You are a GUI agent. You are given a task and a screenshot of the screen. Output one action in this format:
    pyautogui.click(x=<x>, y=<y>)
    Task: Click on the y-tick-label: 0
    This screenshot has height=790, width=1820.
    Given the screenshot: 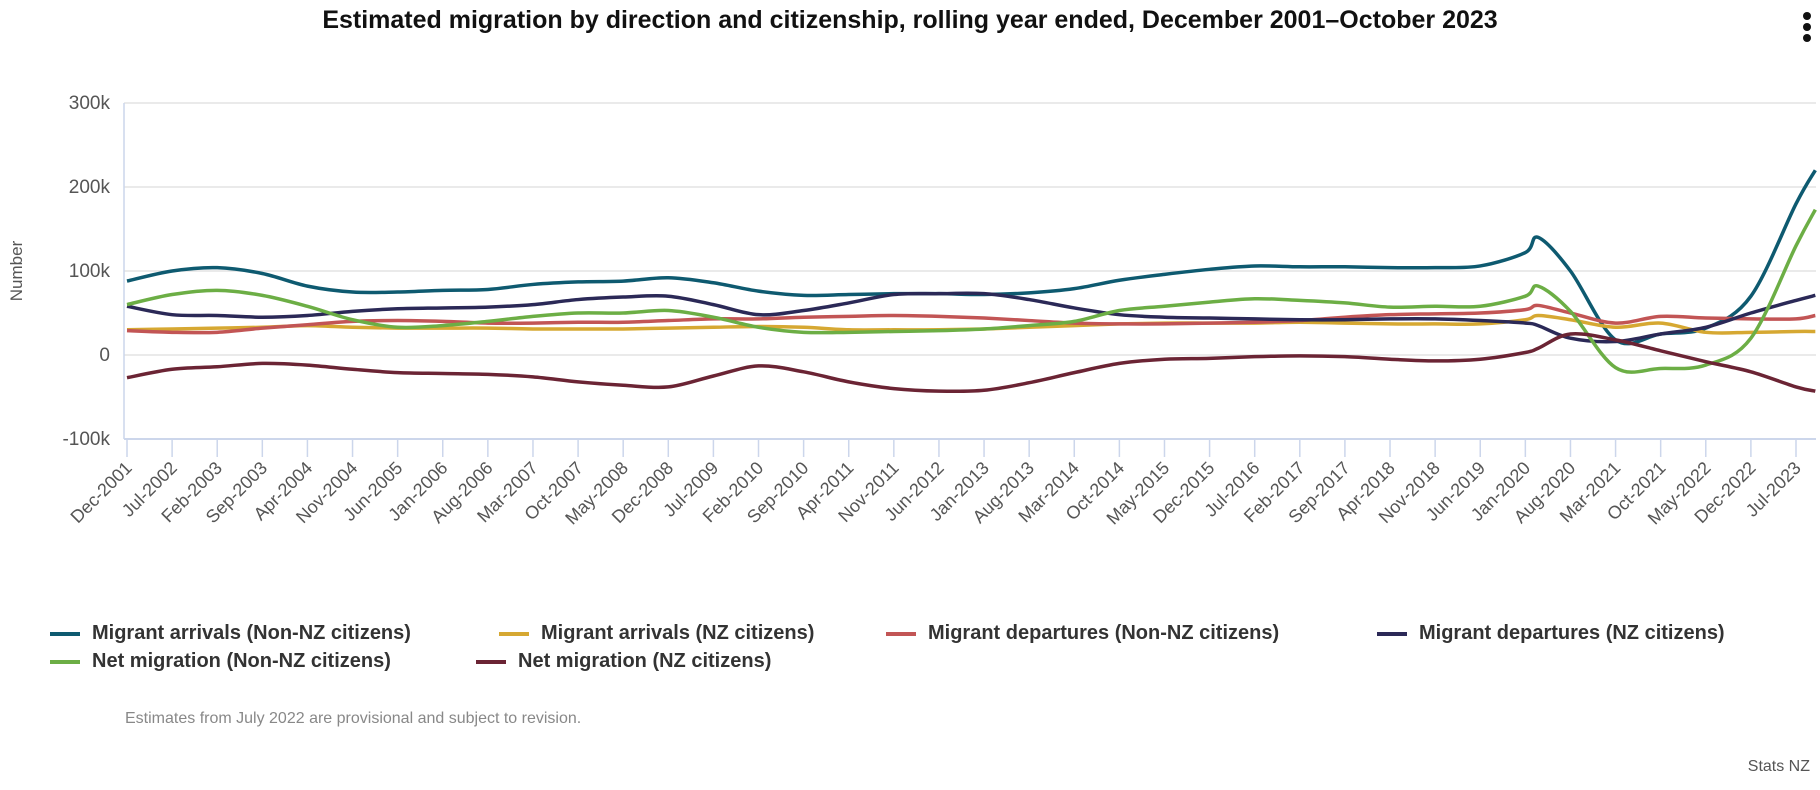 What is the action you would take?
    pyautogui.click(x=104, y=355)
    